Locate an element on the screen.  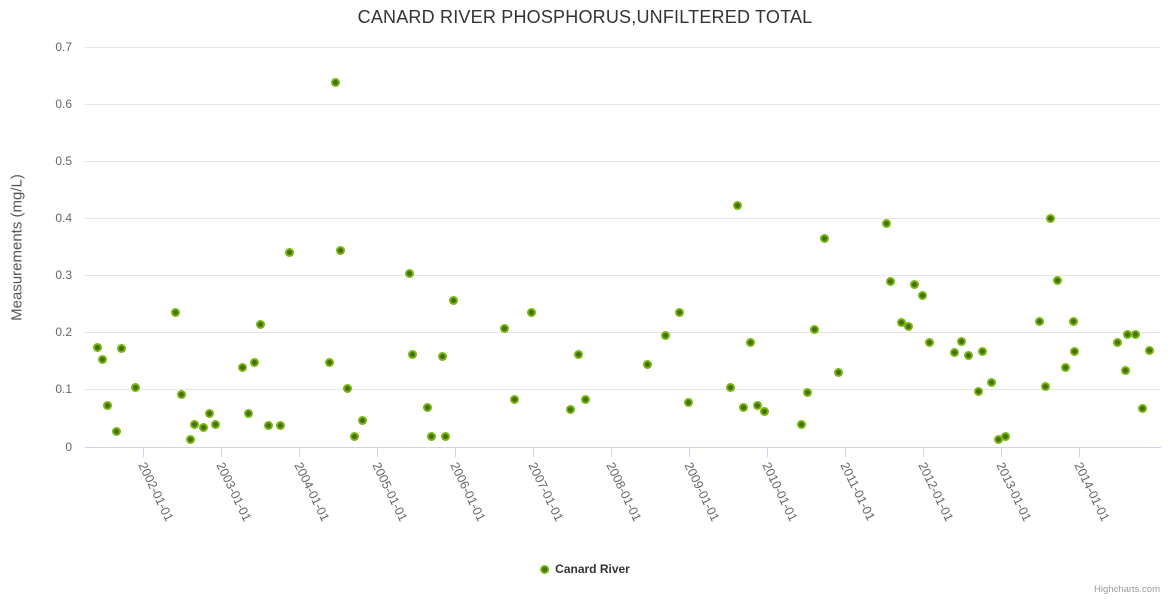
legend-item-canard-river: Canard River is located at coordinates (585, 569).